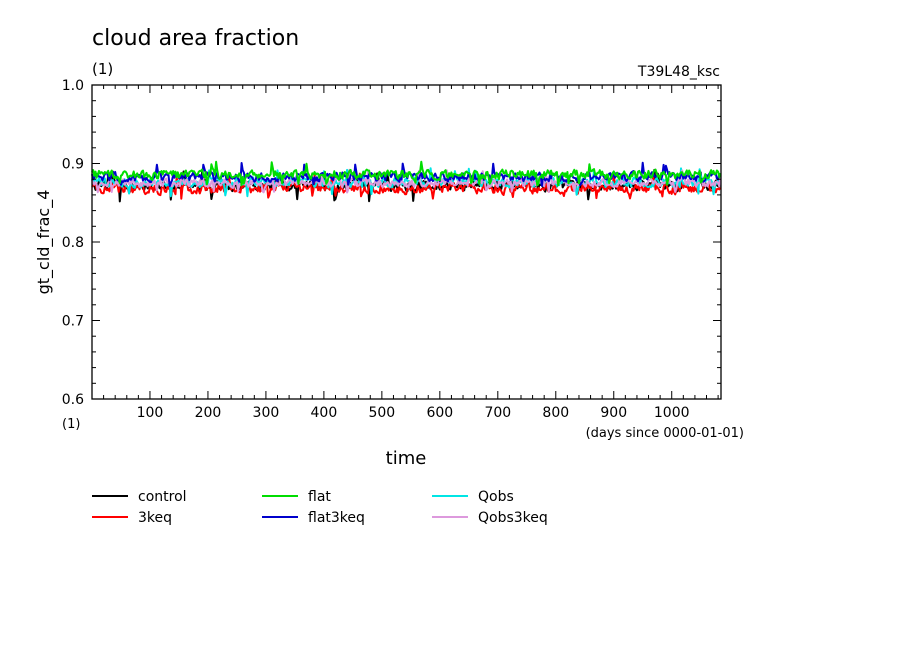 The width and height of the screenshot is (904, 654). Describe the element at coordinates (320, 507) in the screenshot. I see `legend: control 3keq flat flat3keq Qobs Qobs3keq` at that location.